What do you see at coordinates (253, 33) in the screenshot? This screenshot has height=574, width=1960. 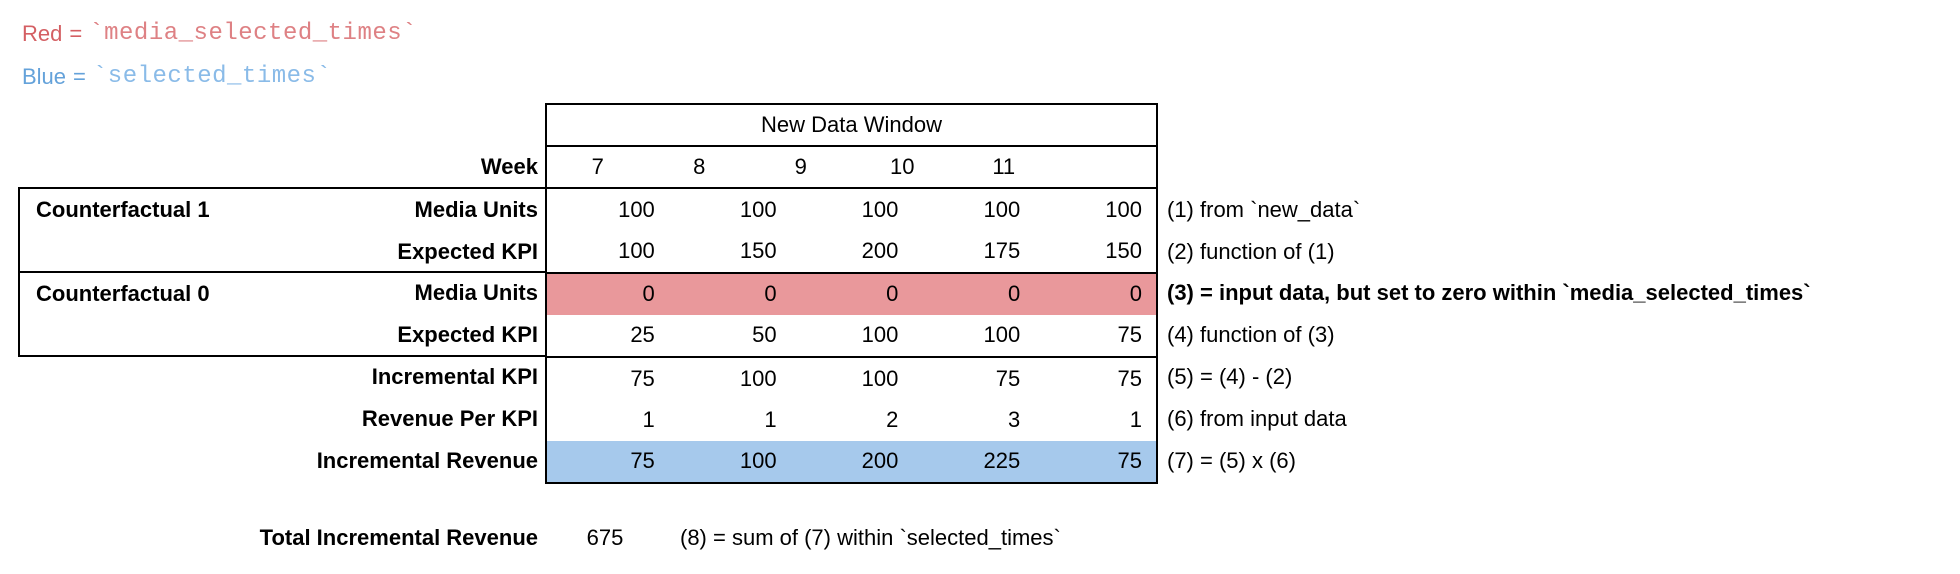 I see `legend-red-code: `media_selected_times`` at bounding box center [253, 33].